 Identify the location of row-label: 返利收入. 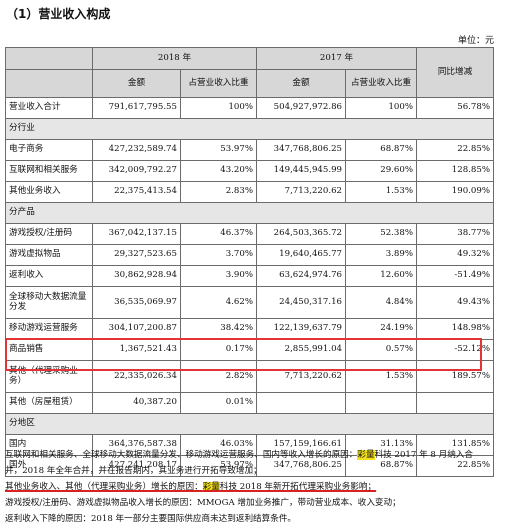
(49, 276).